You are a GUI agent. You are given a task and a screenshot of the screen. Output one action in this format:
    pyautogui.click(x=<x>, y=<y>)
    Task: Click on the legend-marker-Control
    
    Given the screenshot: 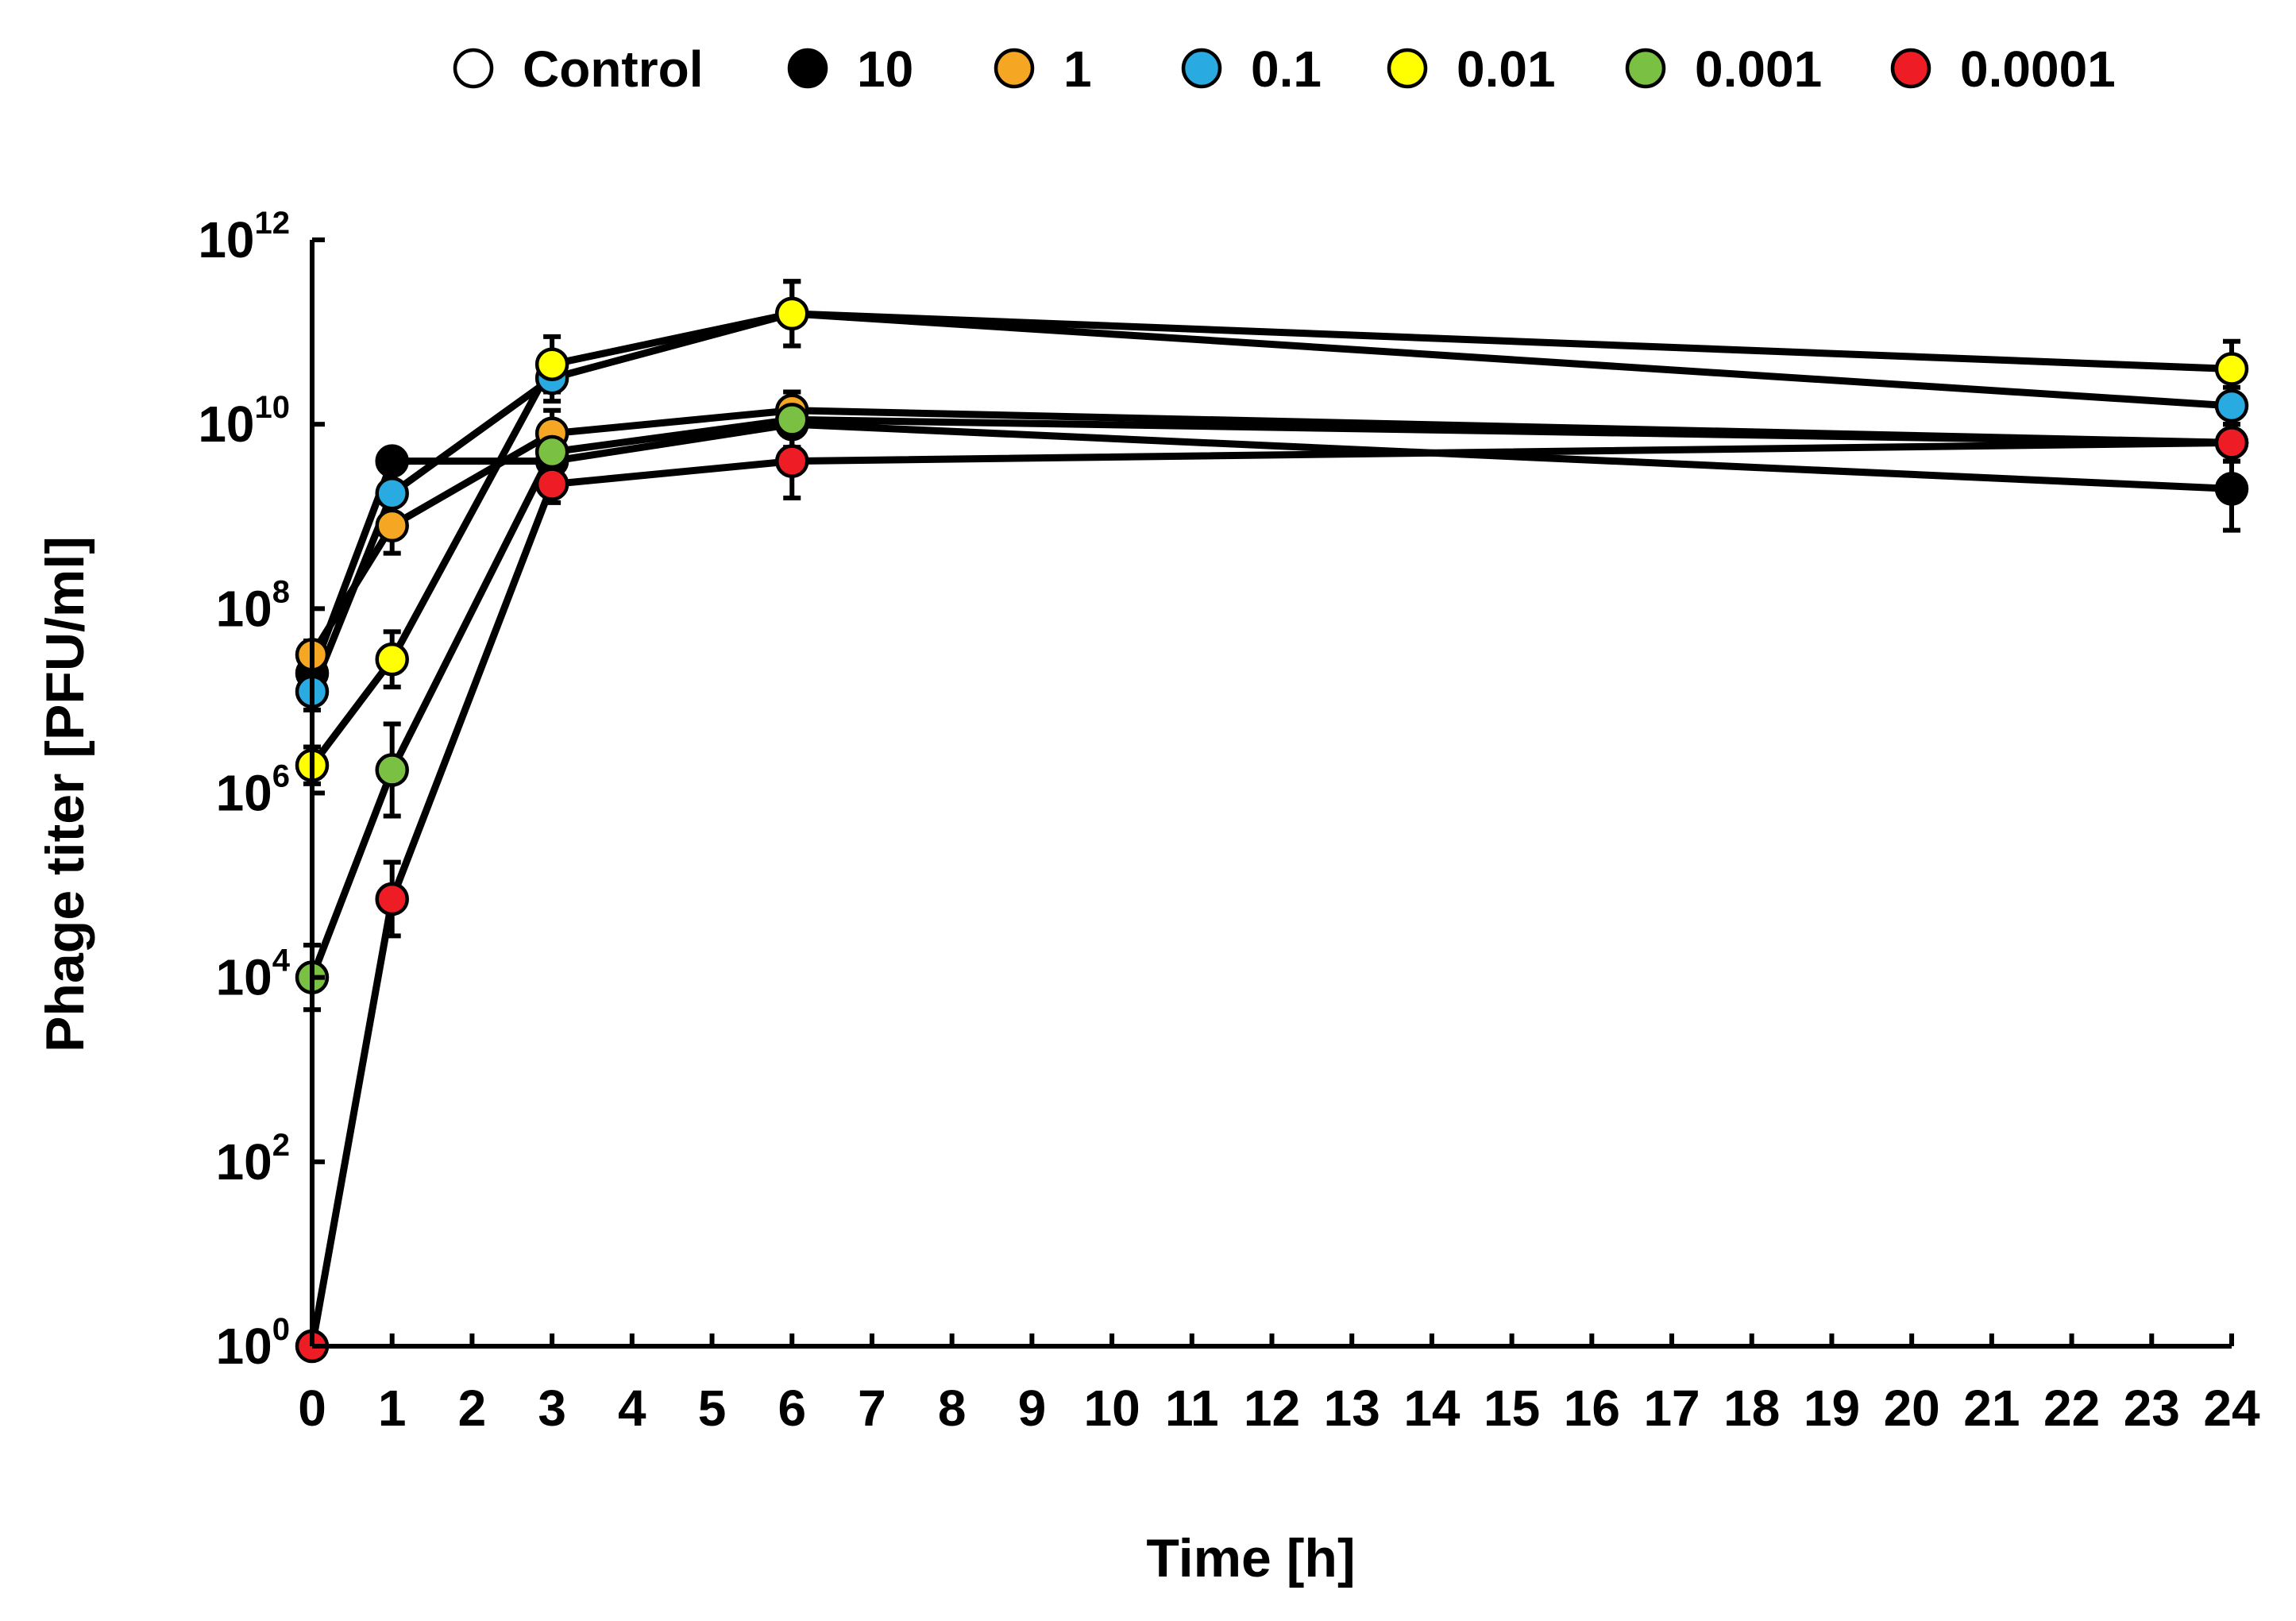 What is the action you would take?
    pyautogui.click(x=473, y=68)
    